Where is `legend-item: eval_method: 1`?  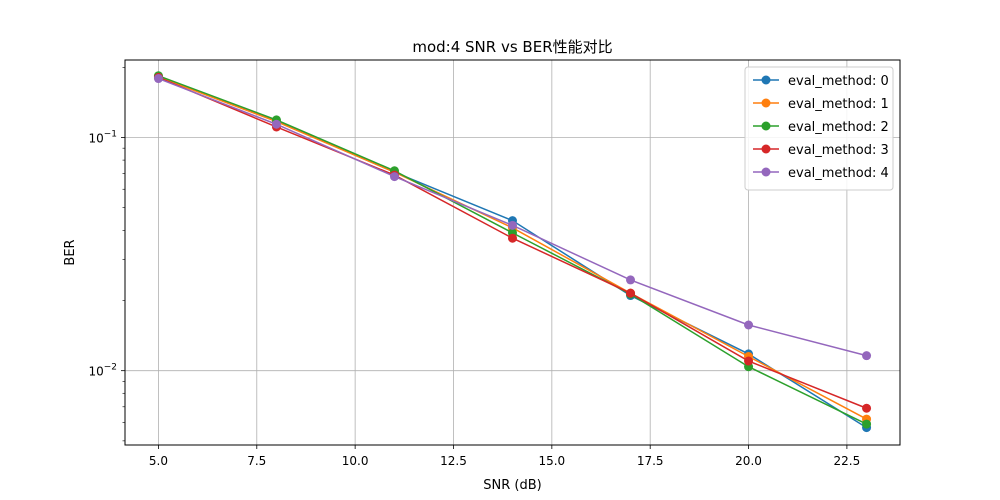
legend-item: eval_method: 1 is located at coordinates (821, 104).